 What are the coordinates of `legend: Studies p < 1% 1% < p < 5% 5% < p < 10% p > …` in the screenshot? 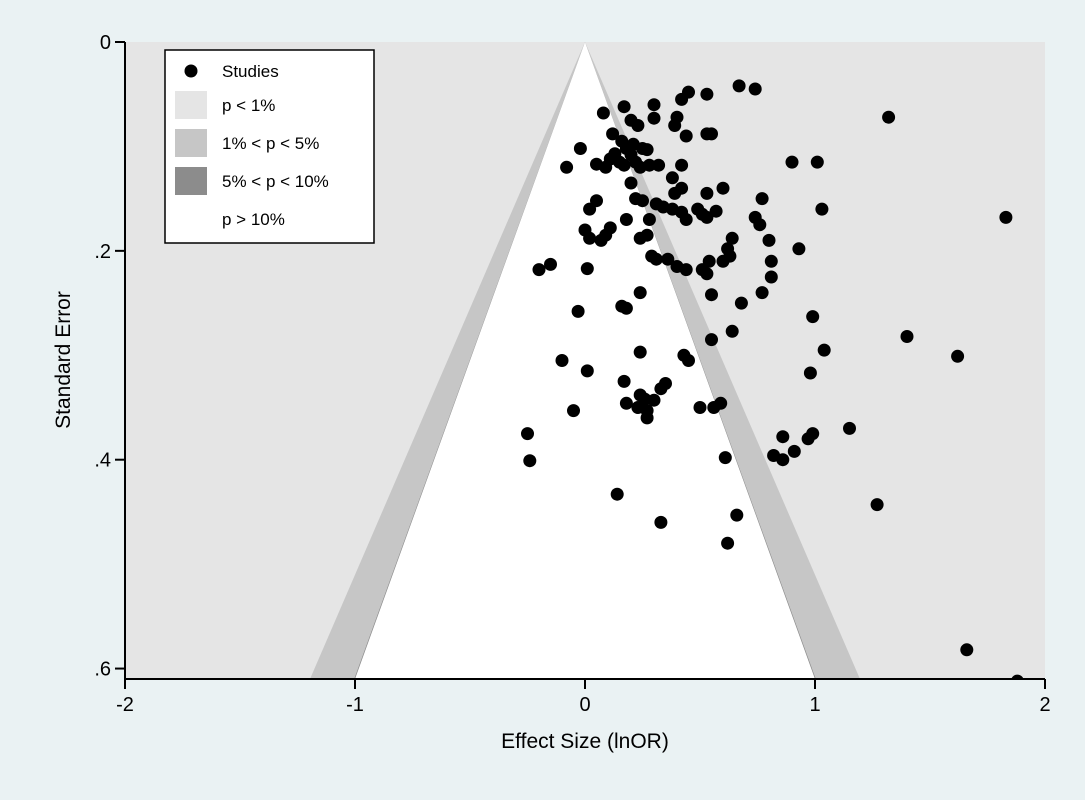 It's located at (269, 146).